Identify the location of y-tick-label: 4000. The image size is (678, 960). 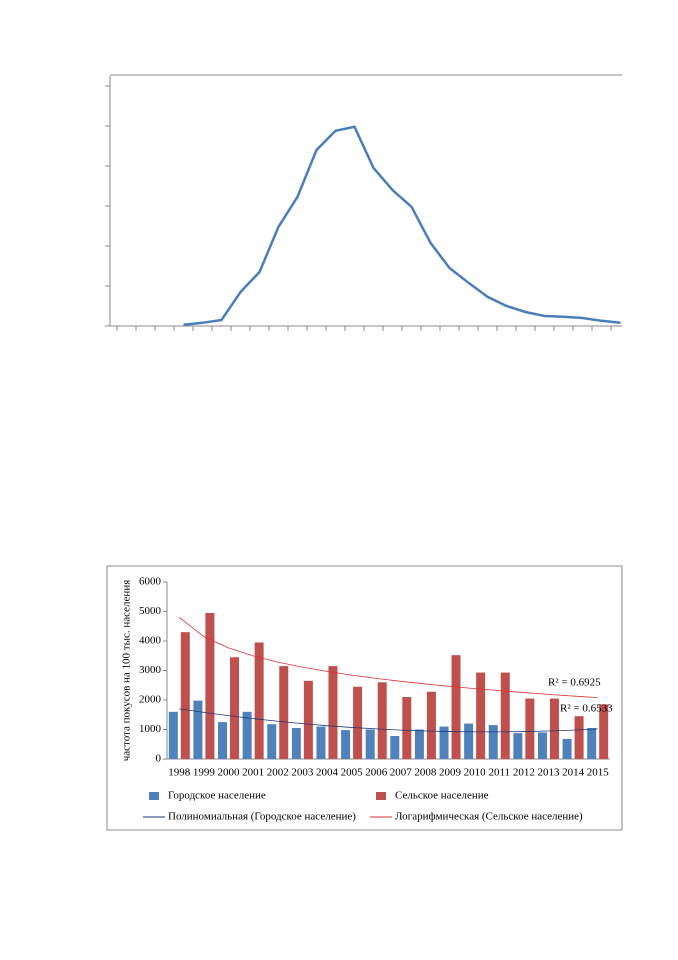
(150, 641).